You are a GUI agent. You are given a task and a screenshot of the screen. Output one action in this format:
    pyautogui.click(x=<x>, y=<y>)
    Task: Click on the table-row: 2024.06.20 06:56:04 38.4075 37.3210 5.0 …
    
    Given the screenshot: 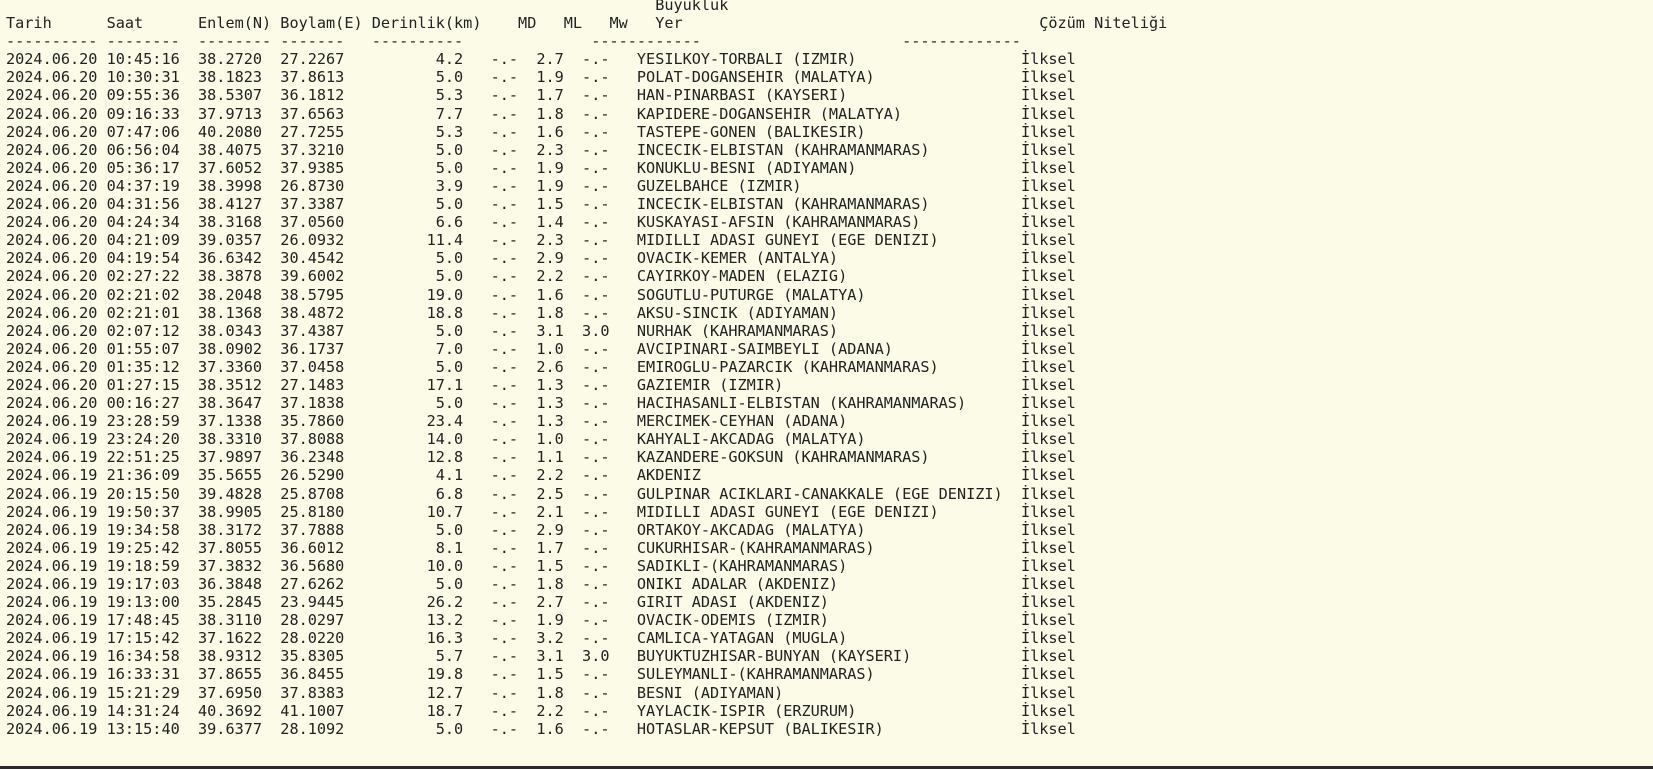 What is the action you would take?
    pyautogui.click(x=541, y=149)
    